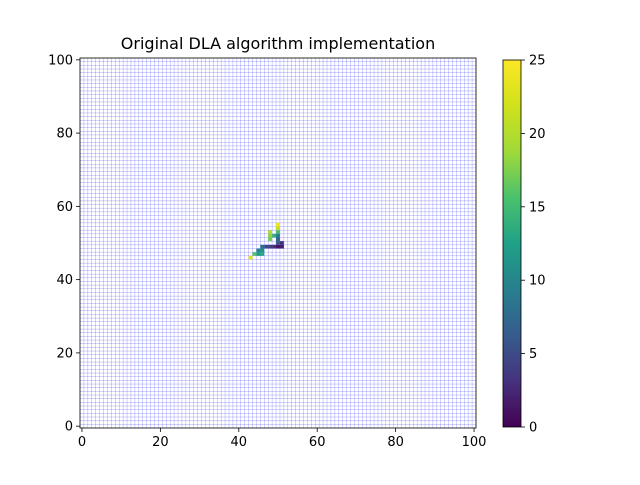 Image resolution: width=640 pixels, height=485 pixels. I want to click on colorbar-gradient, so click(512, 243).